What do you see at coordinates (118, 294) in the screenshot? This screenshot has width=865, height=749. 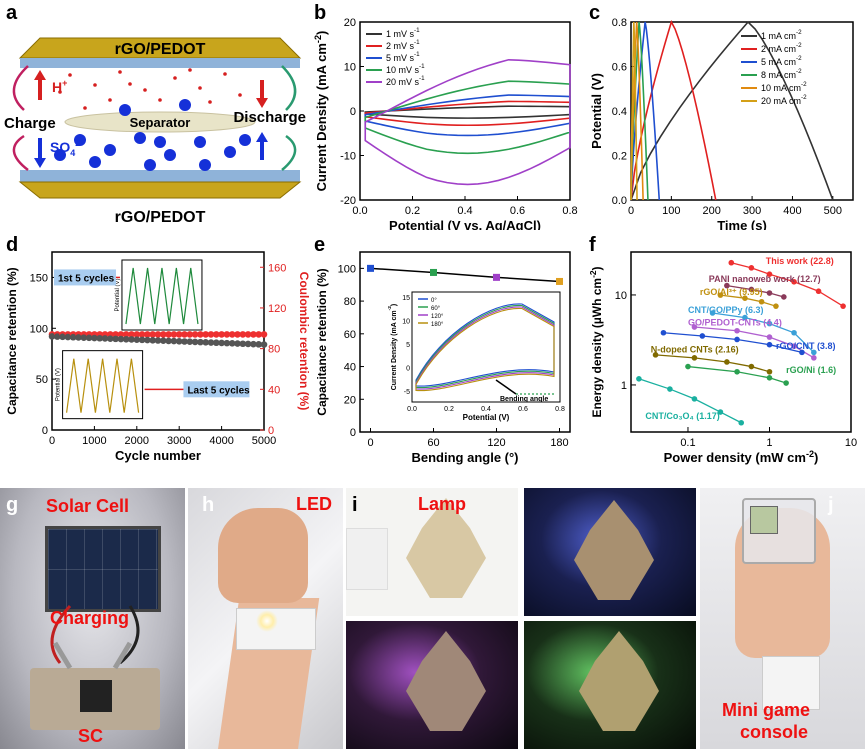 I see `inset-ylabel: Potential (V)` at bounding box center [118, 294].